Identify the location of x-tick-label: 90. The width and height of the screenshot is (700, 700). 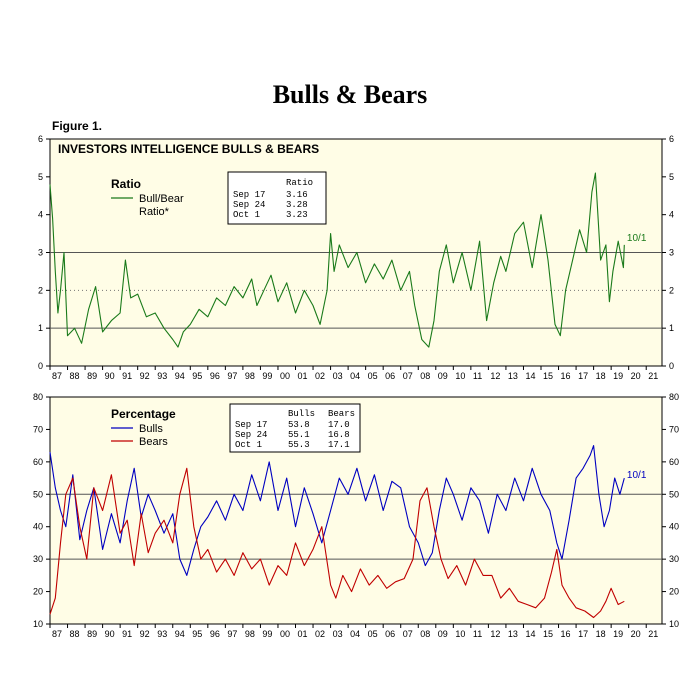
(110, 376).